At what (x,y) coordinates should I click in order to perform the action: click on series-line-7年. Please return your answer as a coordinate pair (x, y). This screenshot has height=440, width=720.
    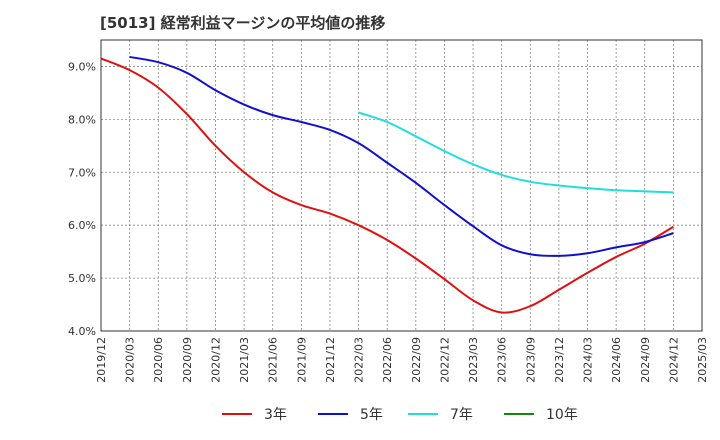
    Looking at the image, I should click on (516, 152).